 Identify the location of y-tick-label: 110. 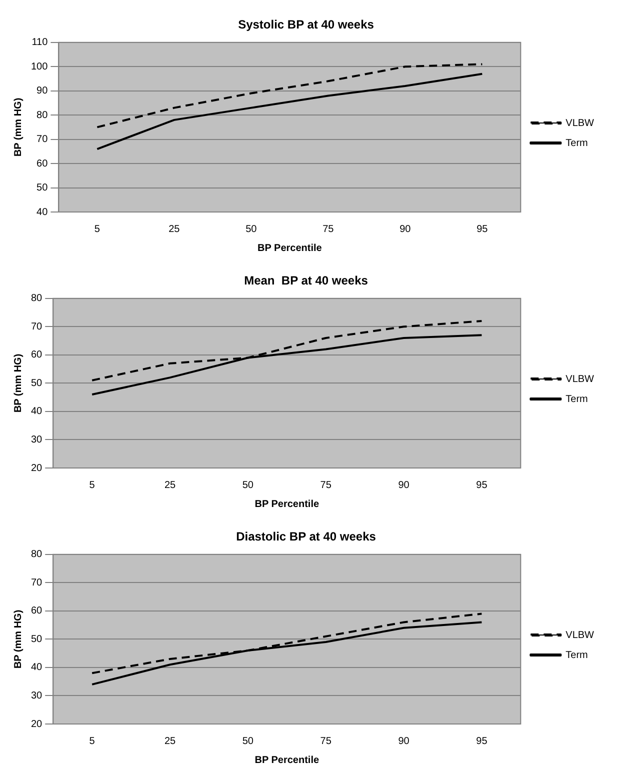
(40, 42).